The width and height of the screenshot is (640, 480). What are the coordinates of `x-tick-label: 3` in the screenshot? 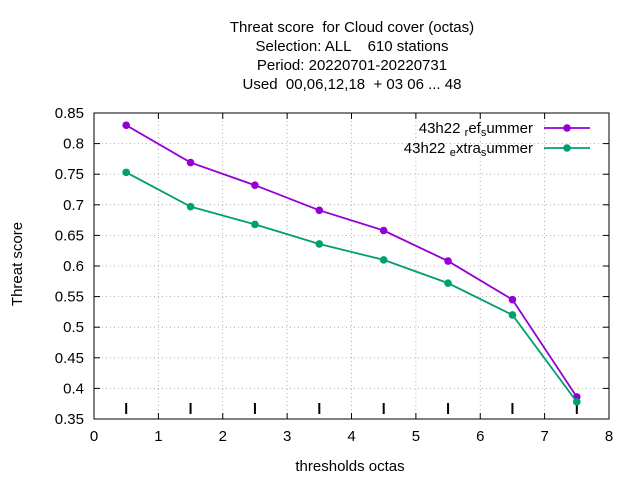 It's located at (287, 436).